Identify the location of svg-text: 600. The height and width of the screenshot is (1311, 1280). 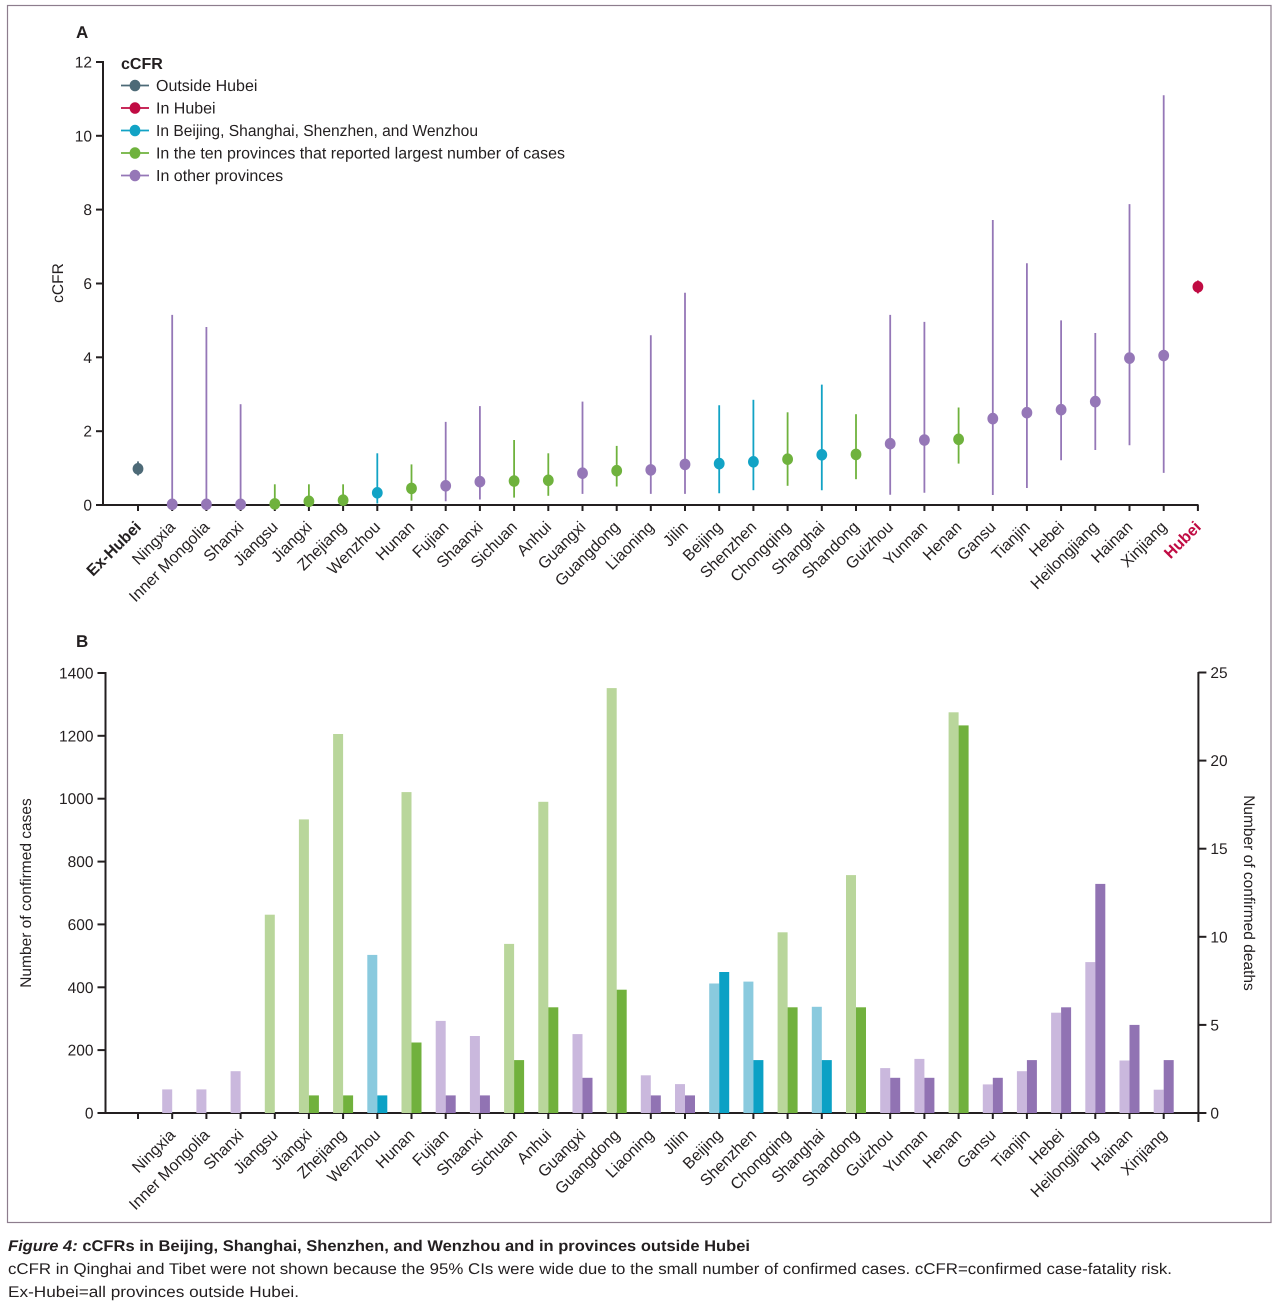
(81, 925).